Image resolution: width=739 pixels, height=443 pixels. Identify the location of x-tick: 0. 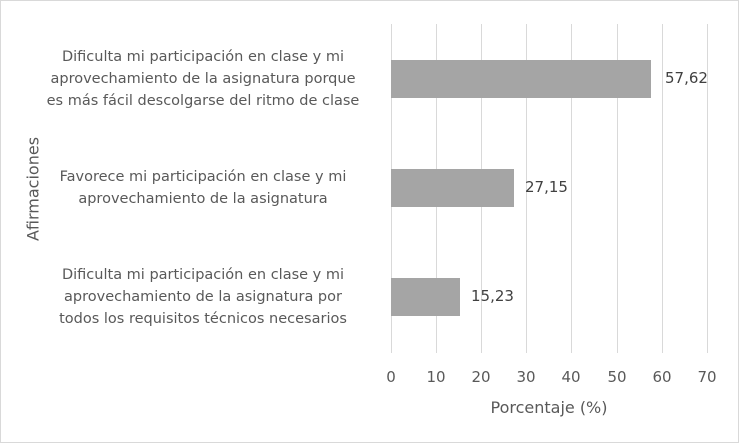
(391, 377).